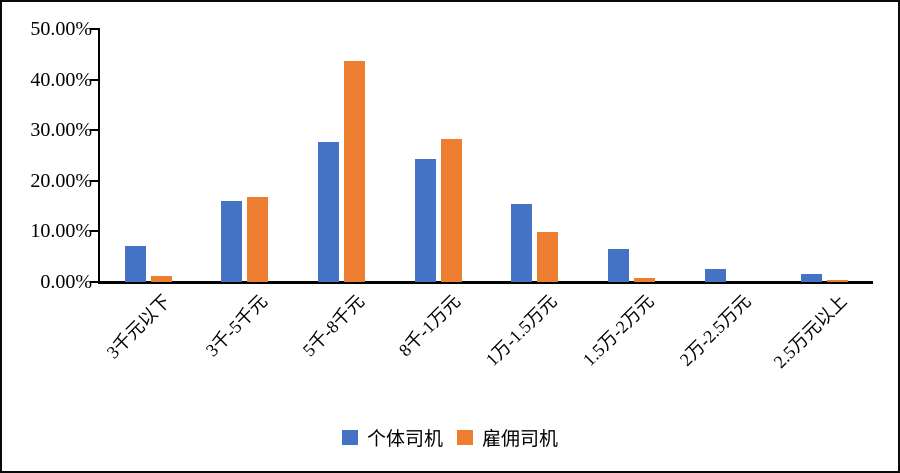 The image size is (900, 473). I want to click on x-axis-label: 8千-1万元, so click(430, 326).